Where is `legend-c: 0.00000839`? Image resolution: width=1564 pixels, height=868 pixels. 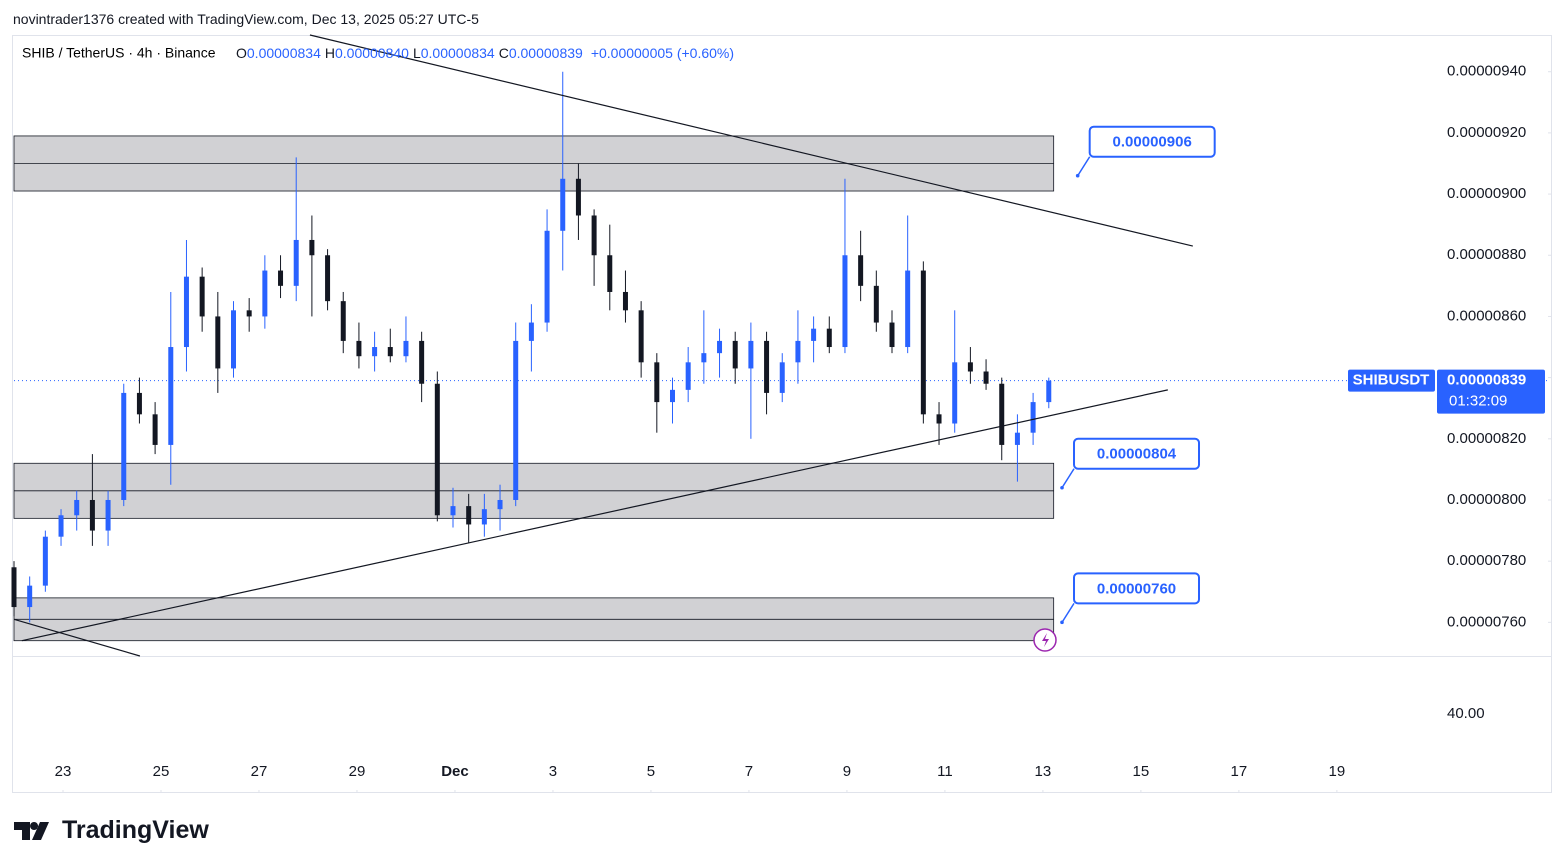
legend-c: 0.00000839 is located at coordinates (546, 53).